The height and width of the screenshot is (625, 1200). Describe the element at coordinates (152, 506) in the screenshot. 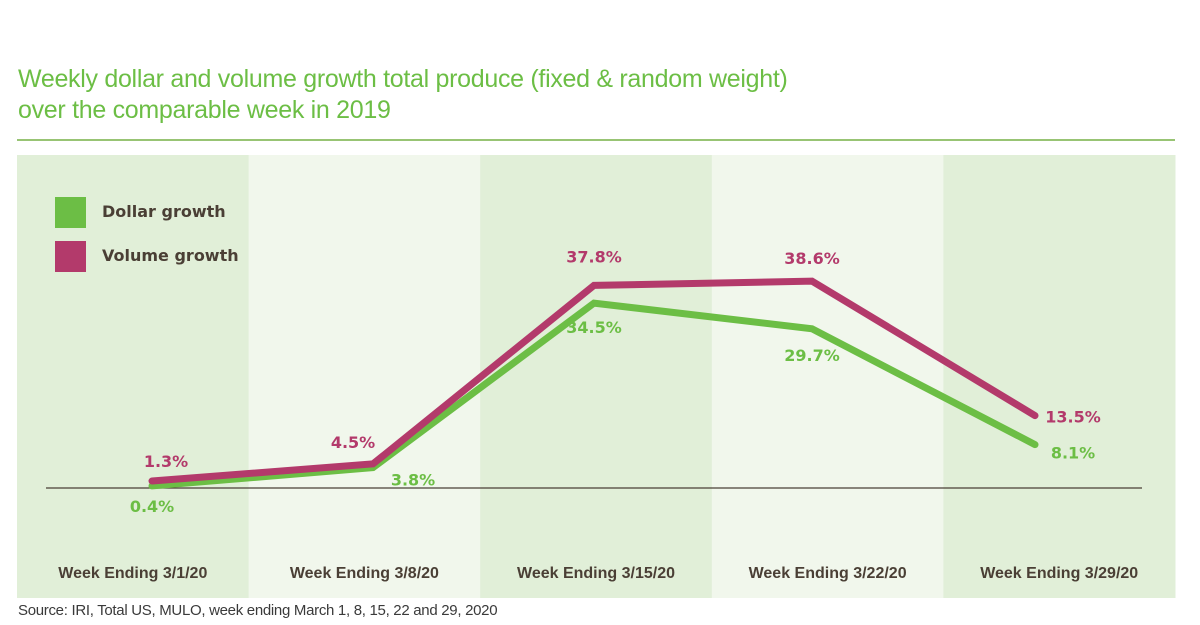

I see `data-label-dollar-growth: 0.4%` at that location.